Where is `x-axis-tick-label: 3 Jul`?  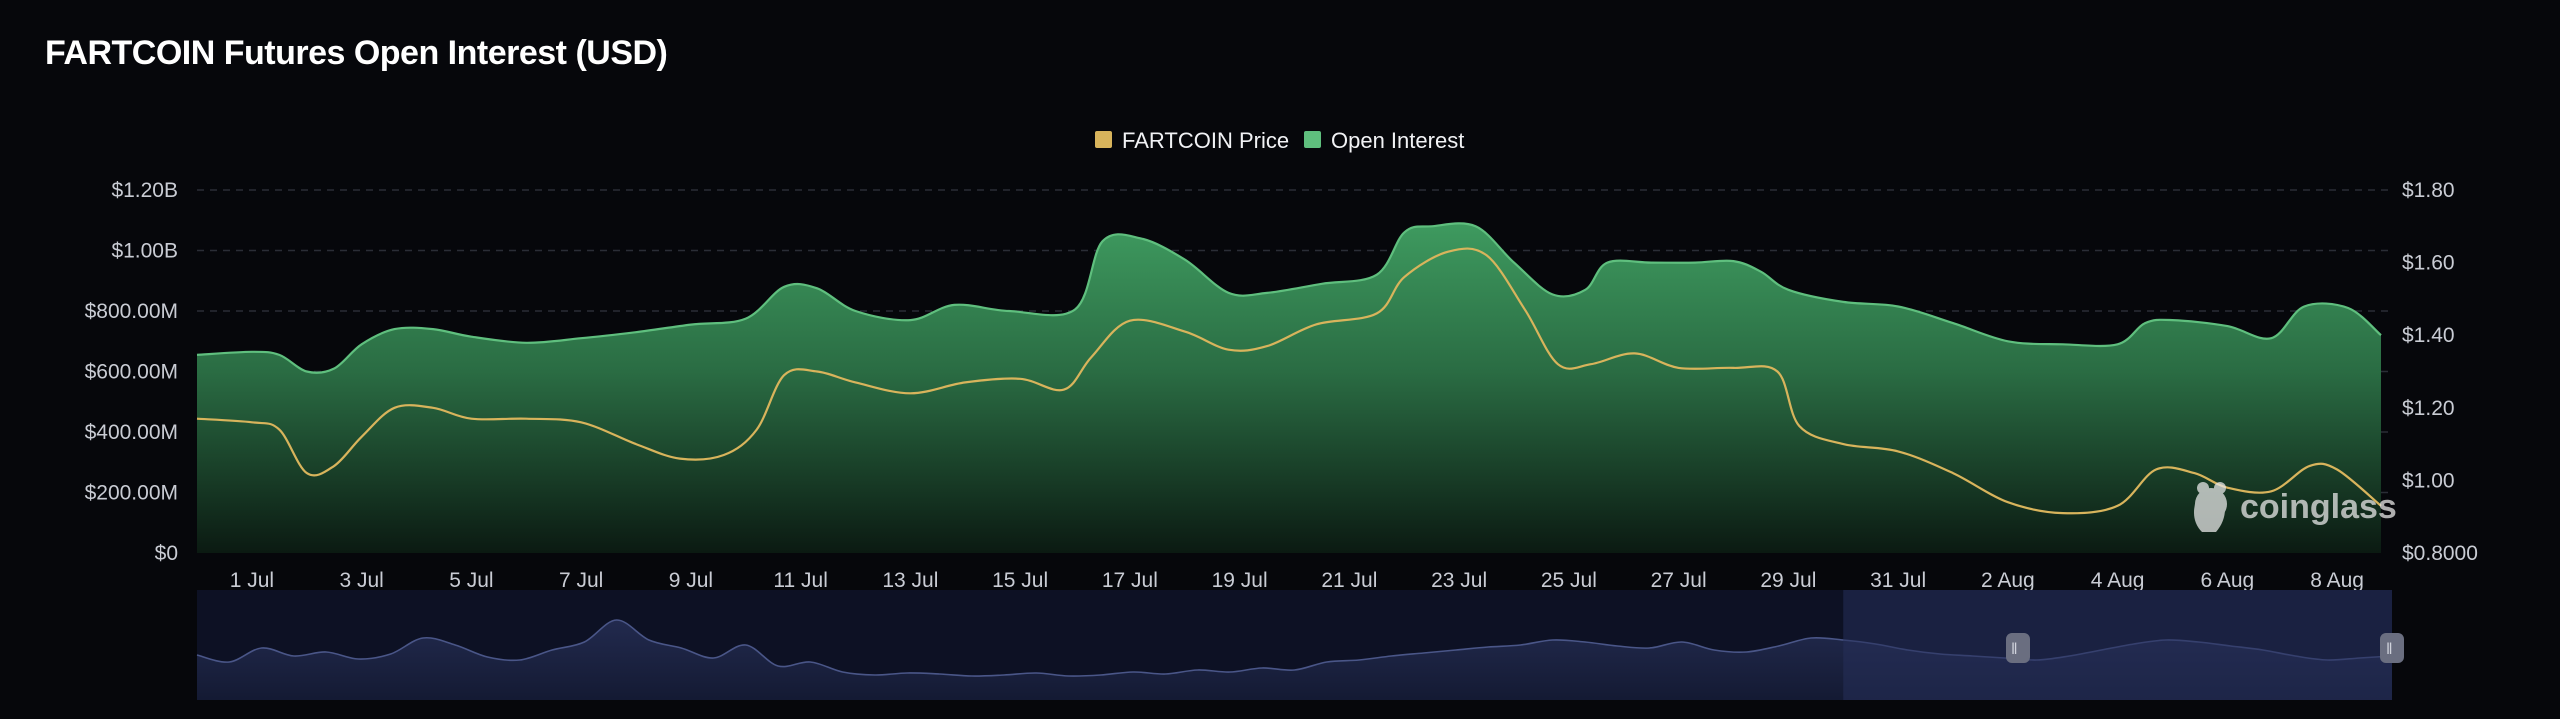 x-axis-tick-label: 3 Jul is located at coordinates (361, 580).